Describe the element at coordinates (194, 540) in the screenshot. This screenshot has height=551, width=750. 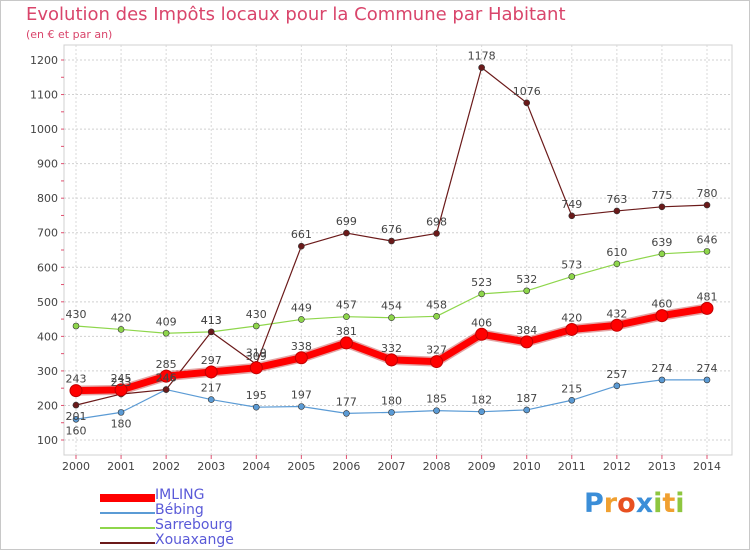
I see `legend-label: Xouaxange` at that location.